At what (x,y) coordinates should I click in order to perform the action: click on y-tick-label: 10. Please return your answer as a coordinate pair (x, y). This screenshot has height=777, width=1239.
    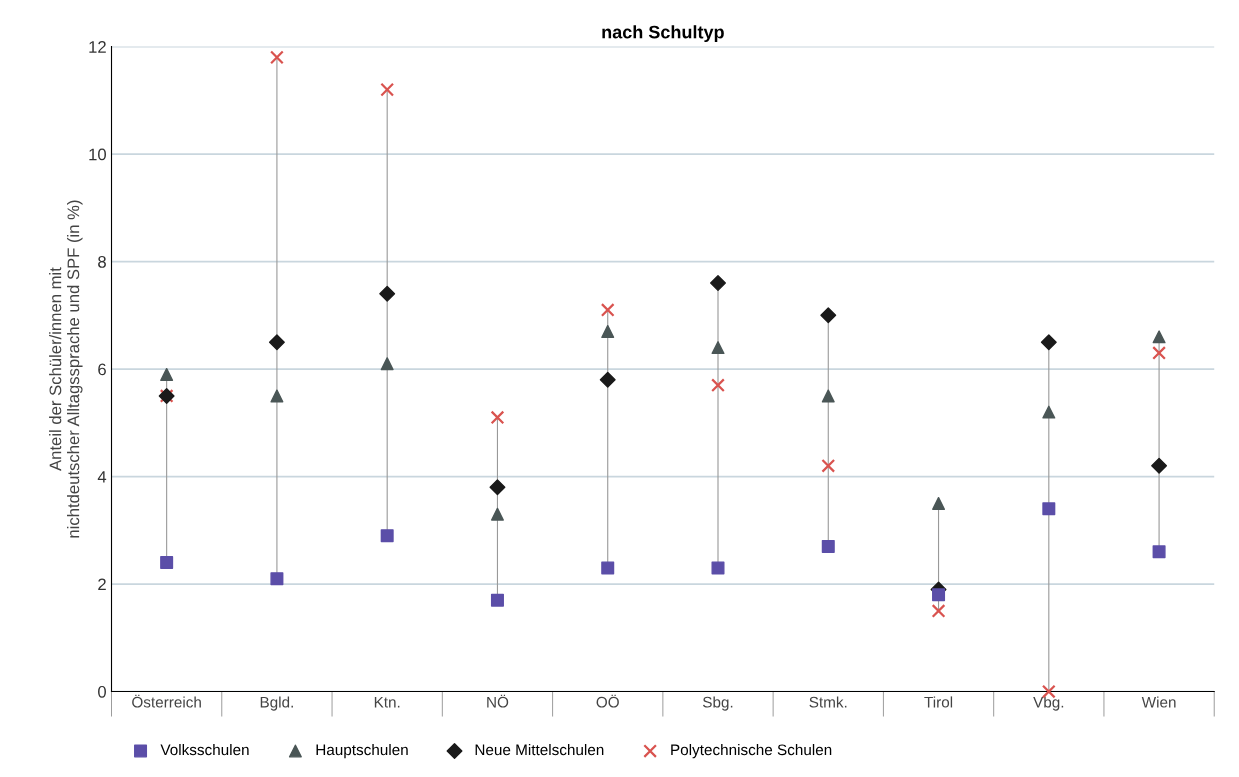
    Looking at the image, I should click on (97, 154).